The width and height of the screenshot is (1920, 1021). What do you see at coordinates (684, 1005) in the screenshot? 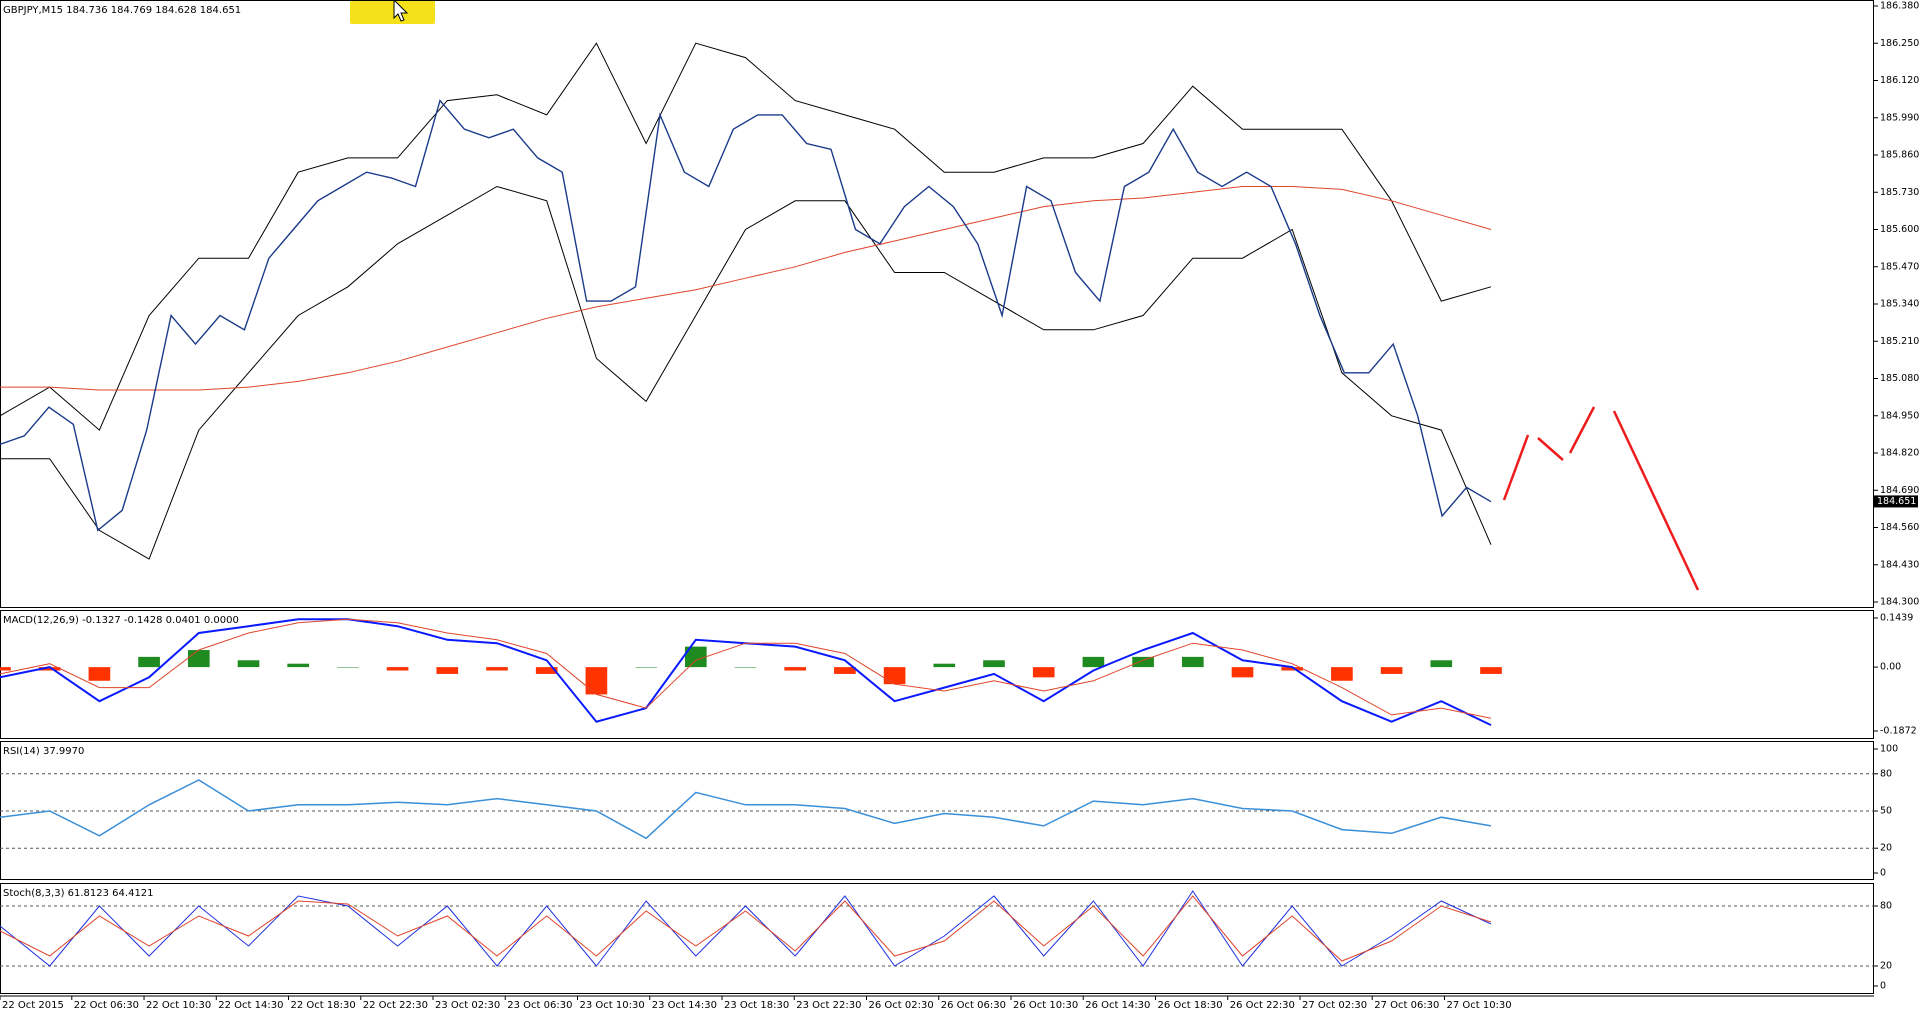
I see `time-label: 23 Oct 14:30` at bounding box center [684, 1005].